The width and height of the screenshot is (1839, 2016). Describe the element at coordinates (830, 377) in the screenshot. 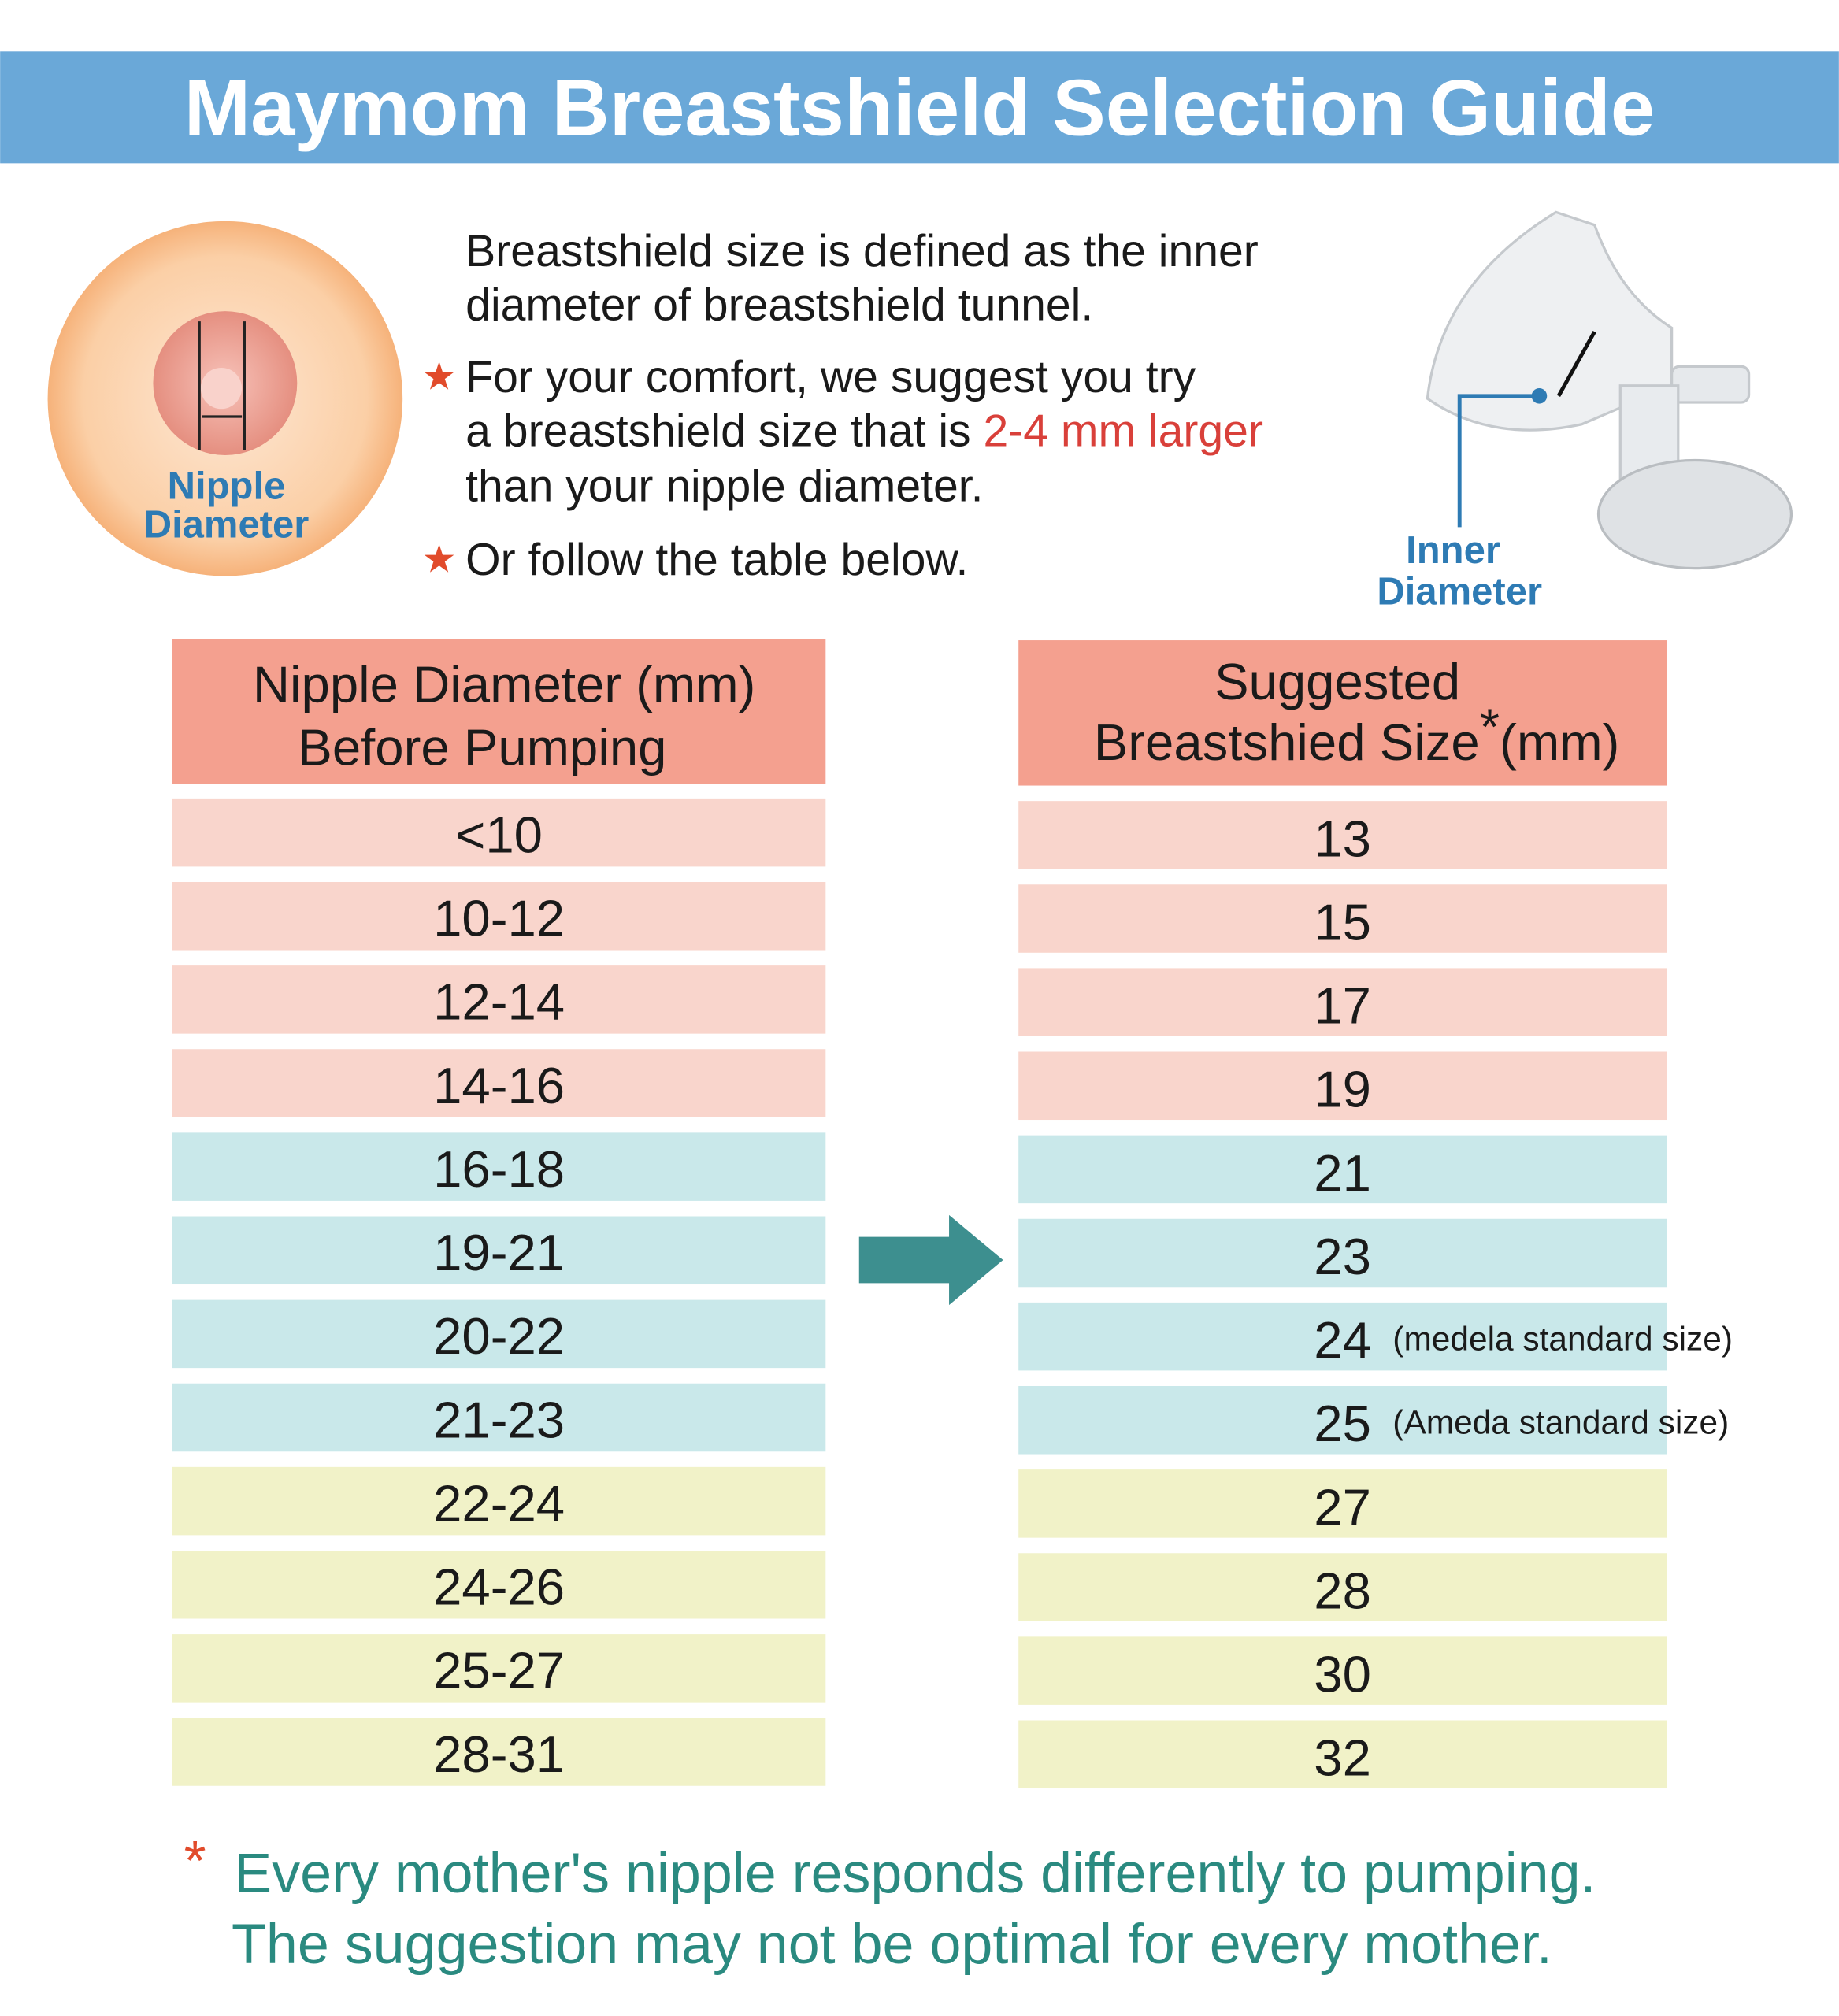

I see `intro-text: For your comfort, we suggest you try` at that location.